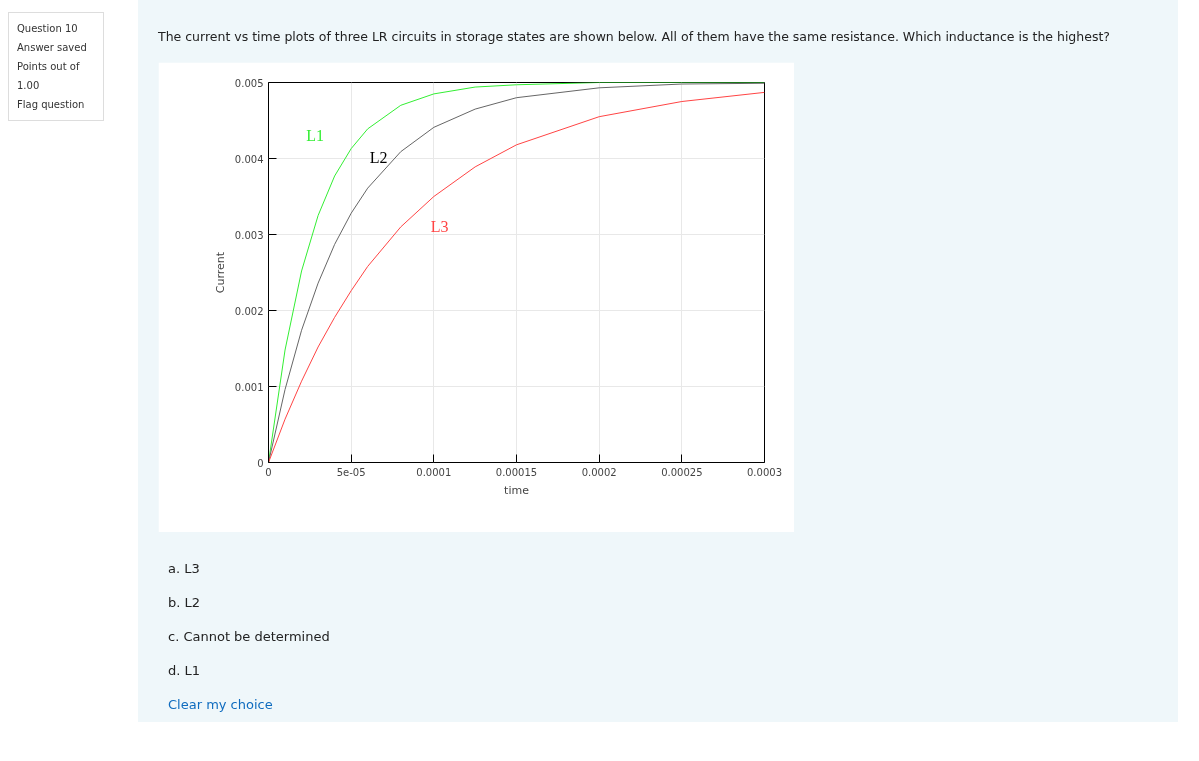 The width and height of the screenshot is (1199, 761). Describe the element at coordinates (51, 105) in the screenshot. I see `text: Flag question` at that location.